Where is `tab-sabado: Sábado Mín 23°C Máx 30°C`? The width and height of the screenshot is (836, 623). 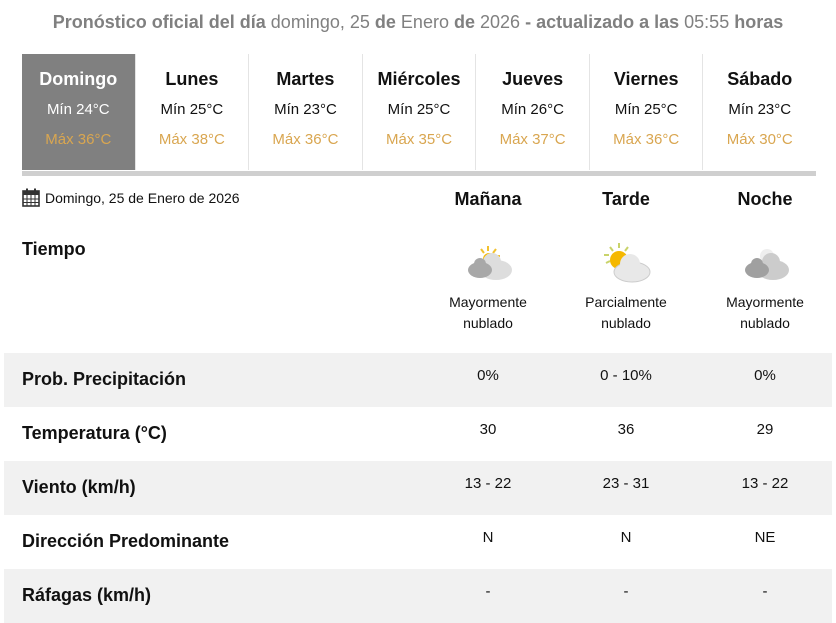
tab-sabado: Sábado Mín 23°C Máx 30°C is located at coordinates (759, 112).